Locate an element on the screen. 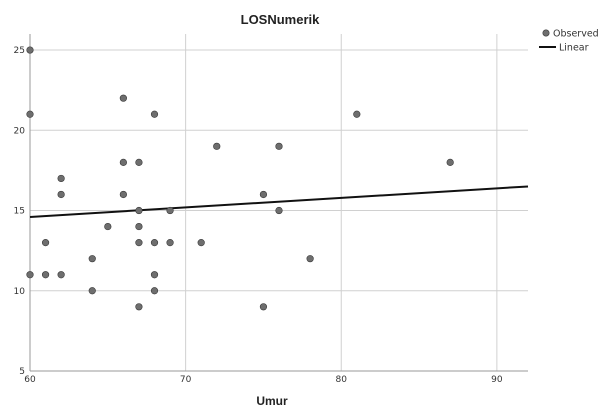  y-tick-label: 20 is located at coordinates (20, 131).